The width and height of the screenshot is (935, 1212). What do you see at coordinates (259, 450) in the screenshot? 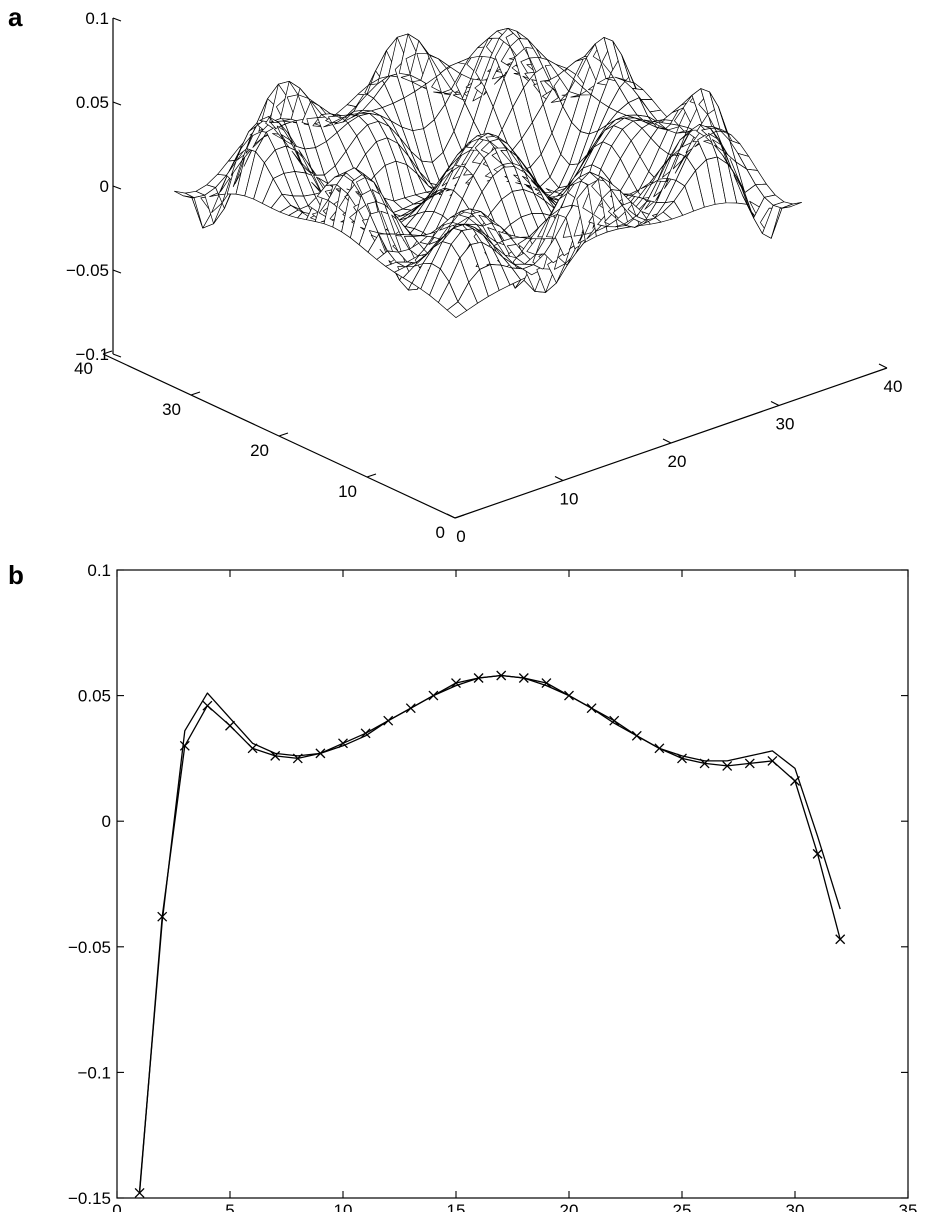
I see `y-tick-label: 20` at bounding box center [259, 450].